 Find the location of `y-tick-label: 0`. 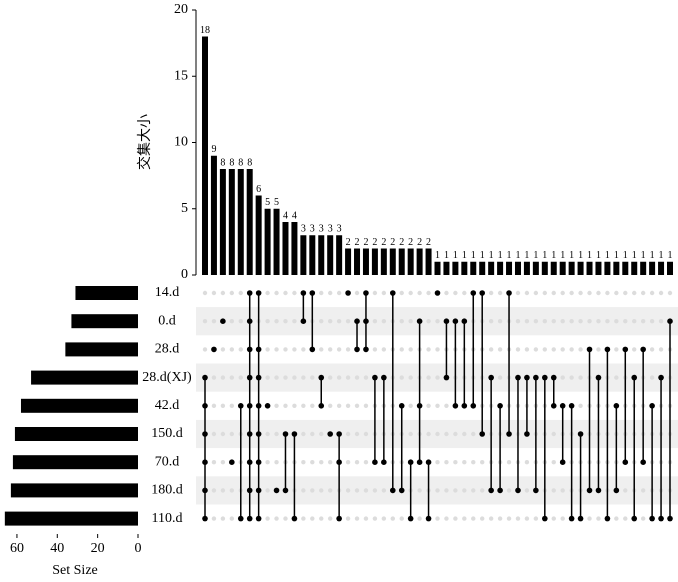

y-tick-label: 0 is located at coordinates (184, 274).